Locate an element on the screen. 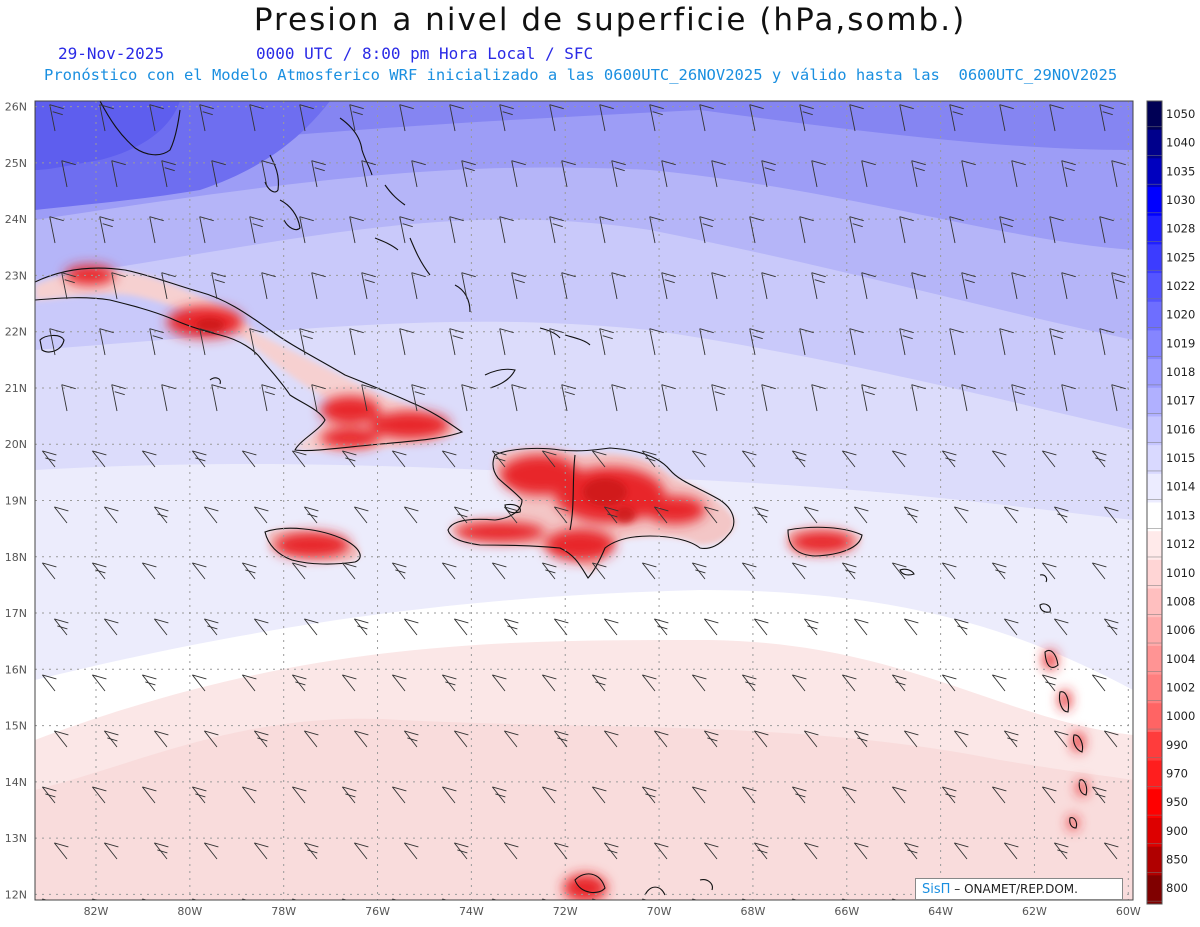 Image resolution: width=1200 pixels, height=927 pixels. lon-label: 82W is located at coordinates (96, 911).